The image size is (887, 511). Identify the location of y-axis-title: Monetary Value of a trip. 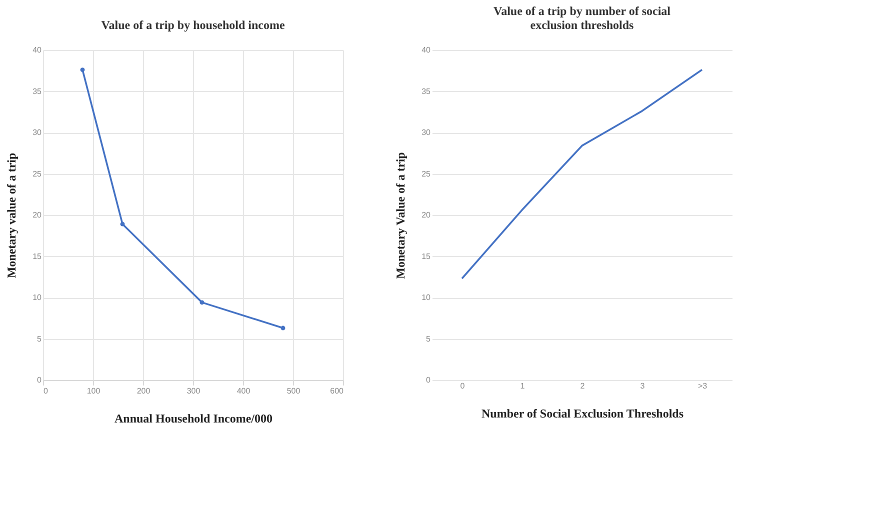
(401, 215).